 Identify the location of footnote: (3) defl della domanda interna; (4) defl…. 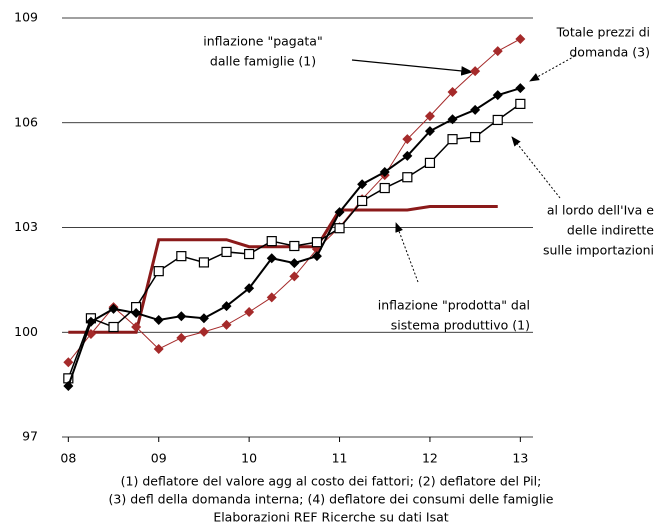
(331, 499).